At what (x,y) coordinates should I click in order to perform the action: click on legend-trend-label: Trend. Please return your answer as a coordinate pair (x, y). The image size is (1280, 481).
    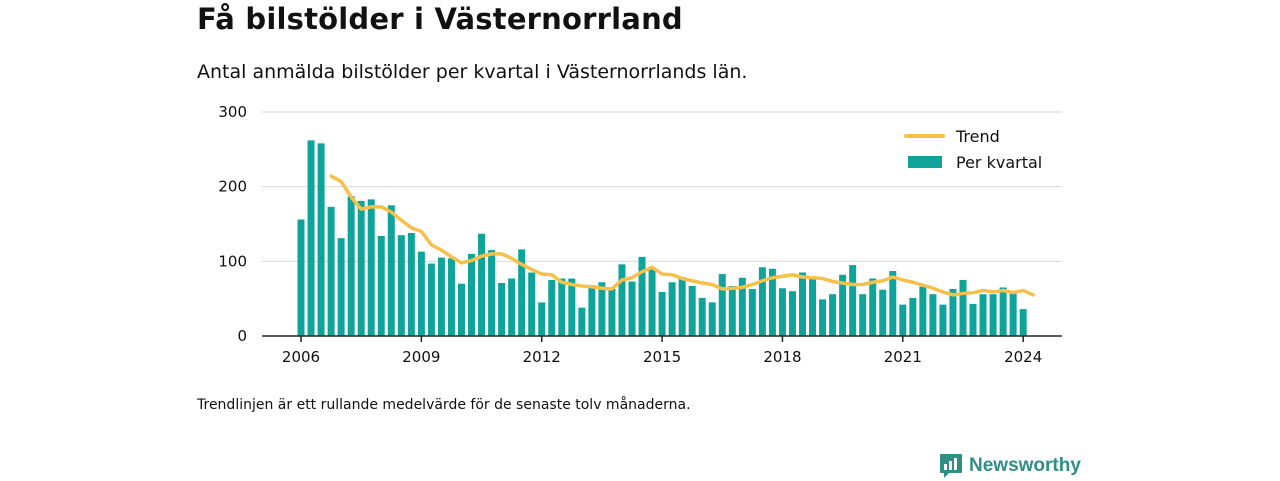
    Looking at the image, I should click on (977, 136).